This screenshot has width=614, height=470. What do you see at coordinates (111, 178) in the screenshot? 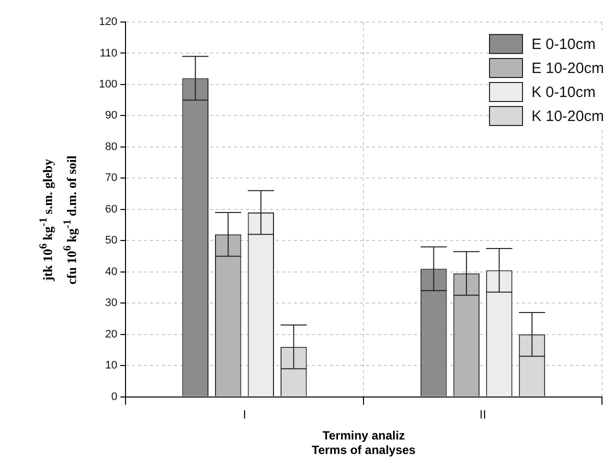
I see `y-tick-label: 70` at bounding box center [111, 178].